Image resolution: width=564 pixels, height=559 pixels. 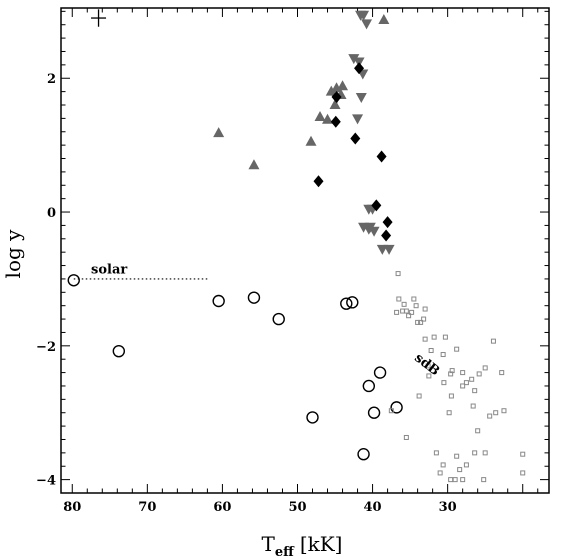 What do you see at coordinates (259, 507) in the screenshot?
I see `x-tick-labels: 80 70 60 50 40 30` at bounding box center [259, 507].